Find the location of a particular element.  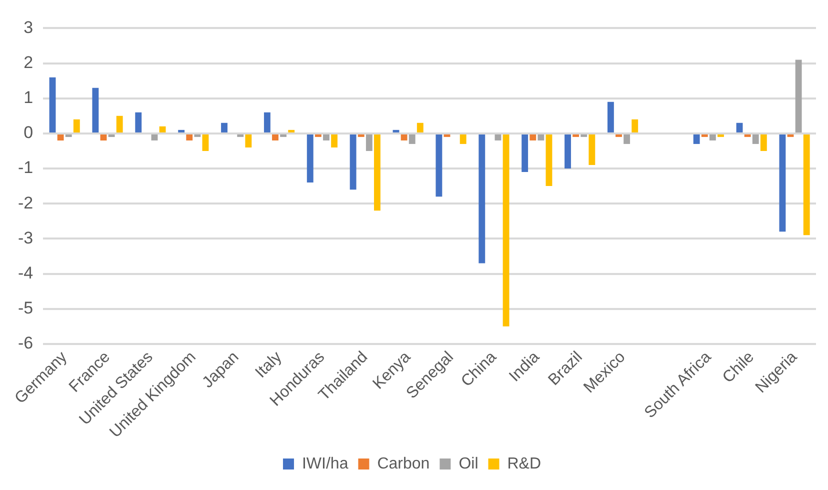

y-tick-label: 2 is located at coordinates (29, 62).